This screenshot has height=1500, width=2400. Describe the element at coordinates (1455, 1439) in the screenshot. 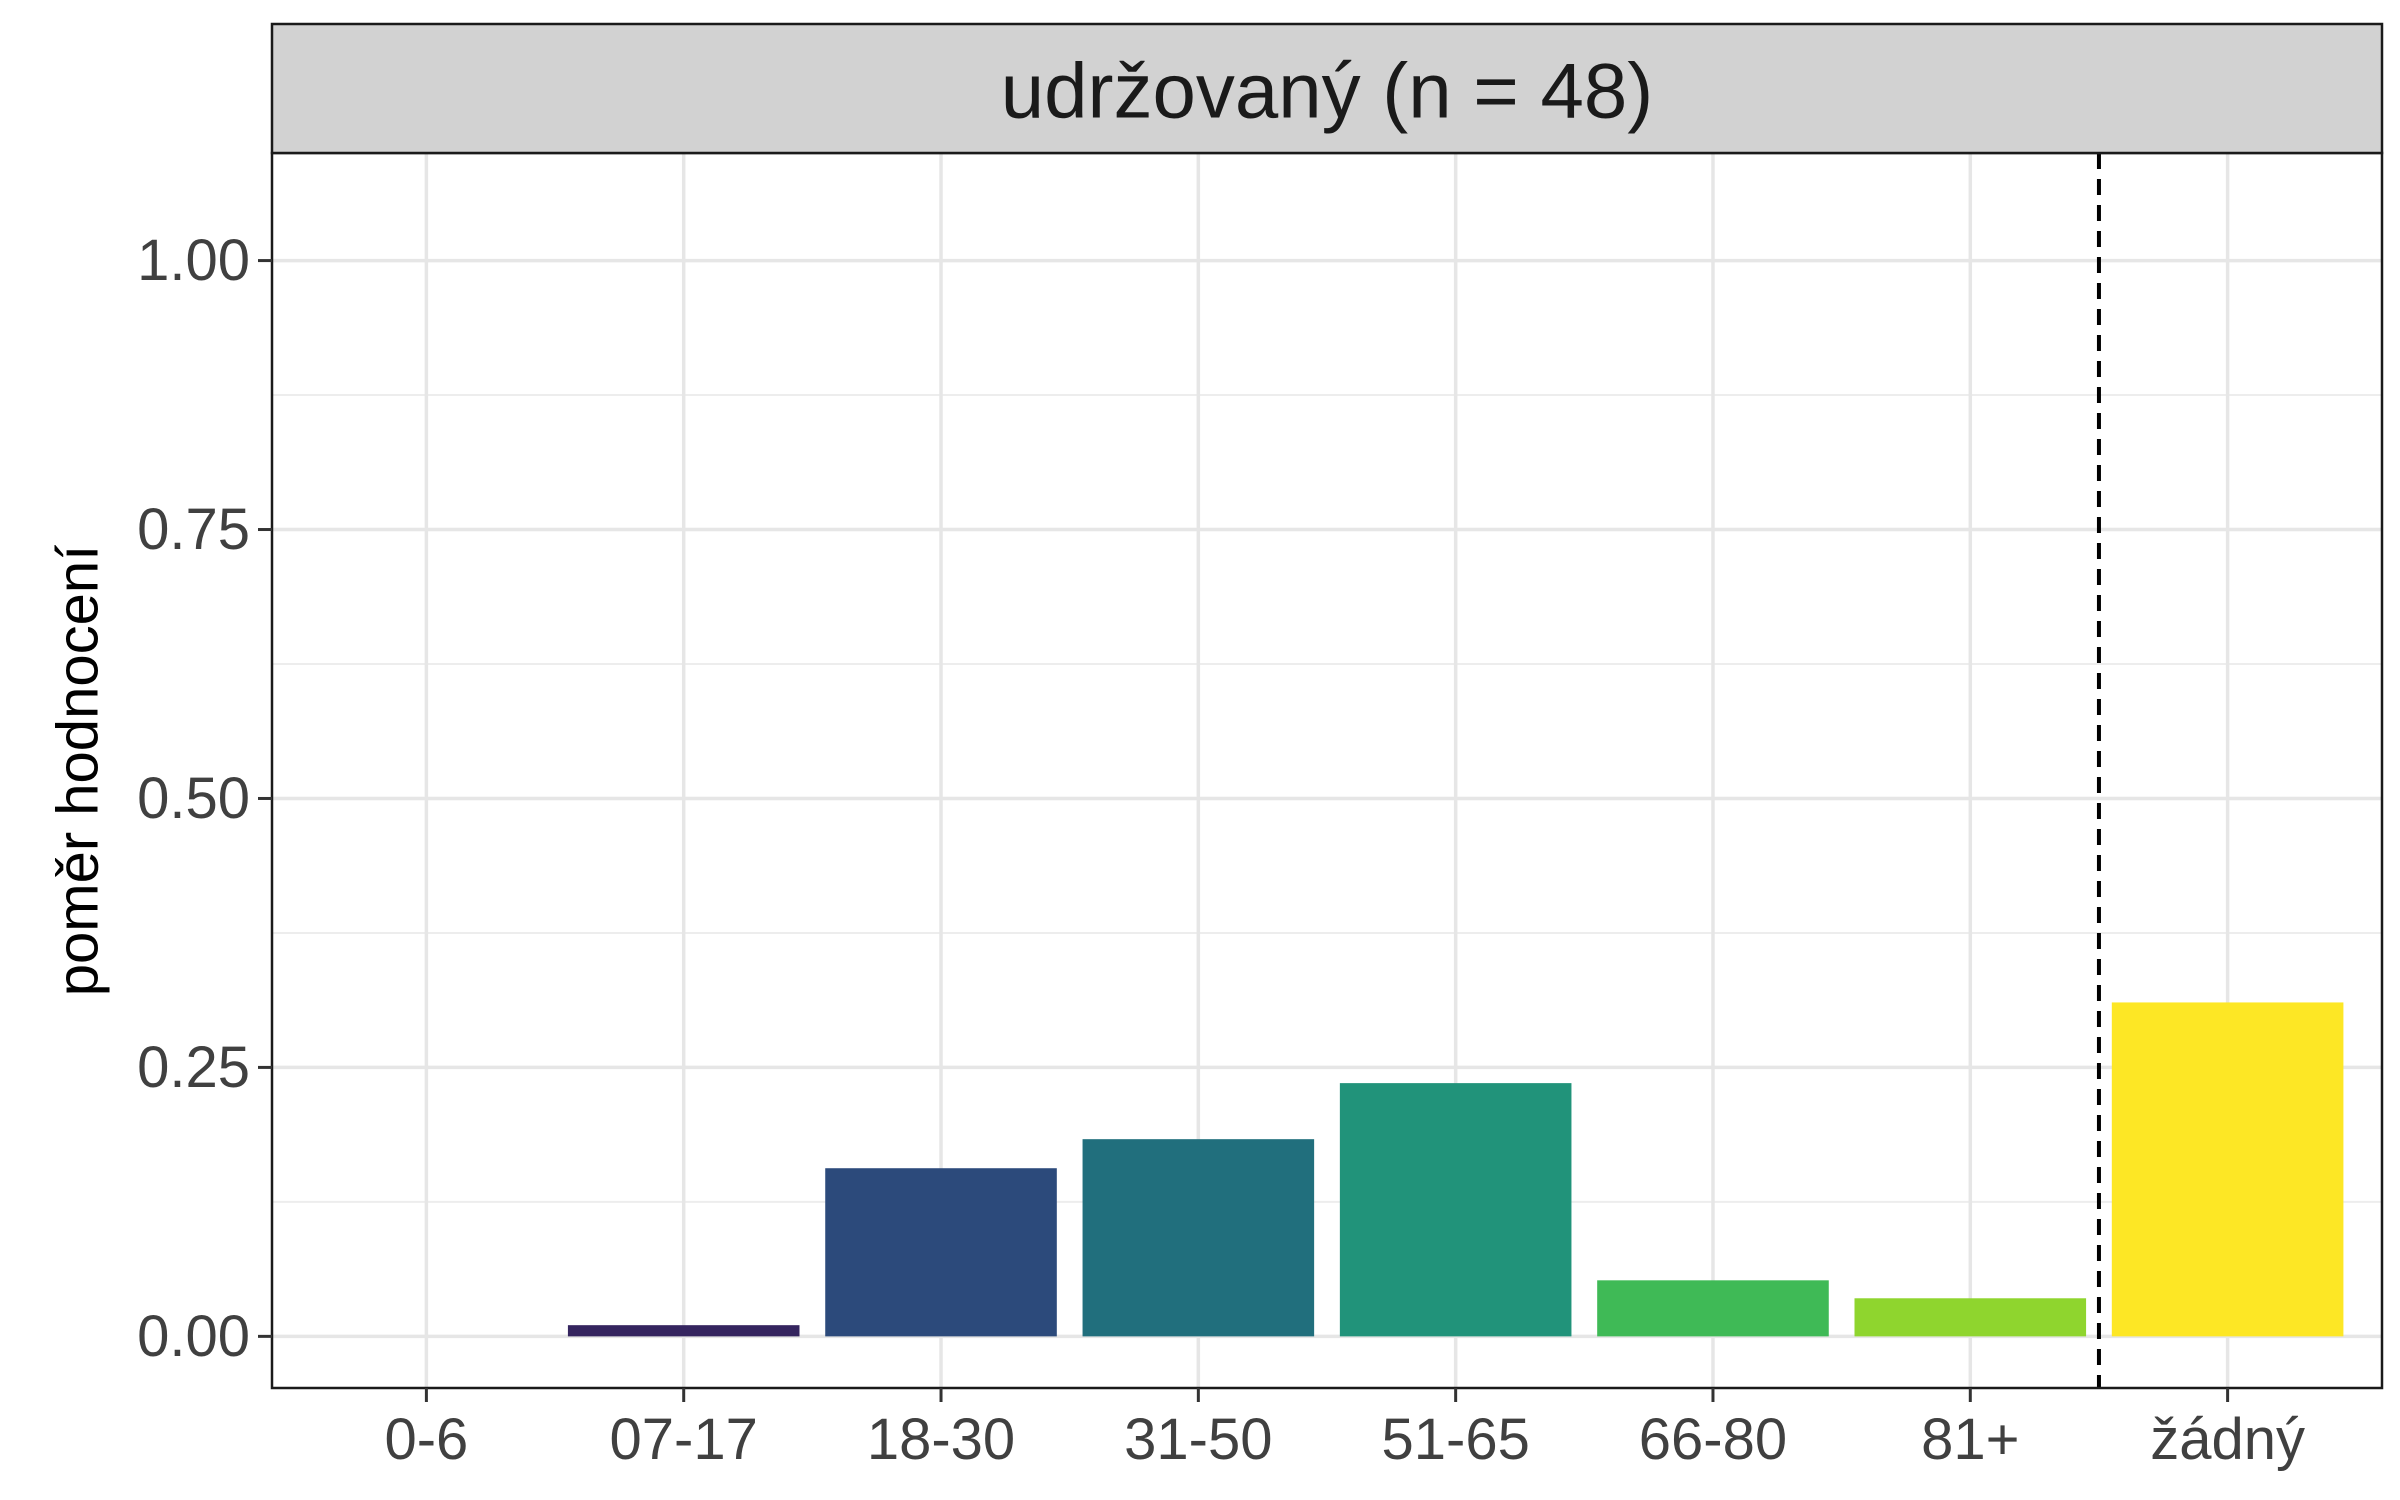

I see `x-tick-label: 51-65` at that location.